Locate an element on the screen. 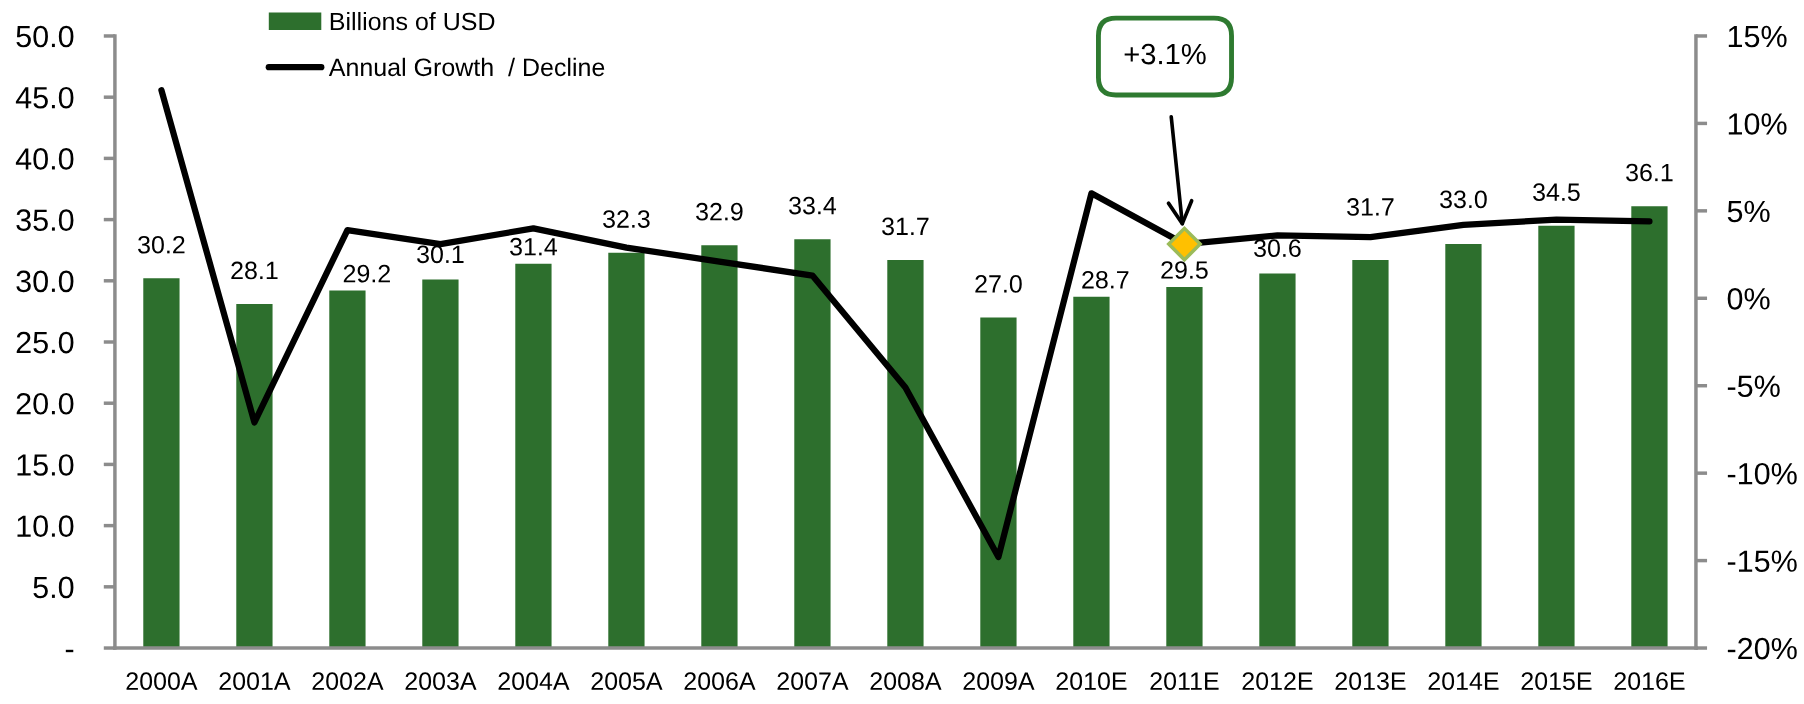 The image size is (1804, 704). x-tick-label: 2016E is located at coordinates (1649, 681).